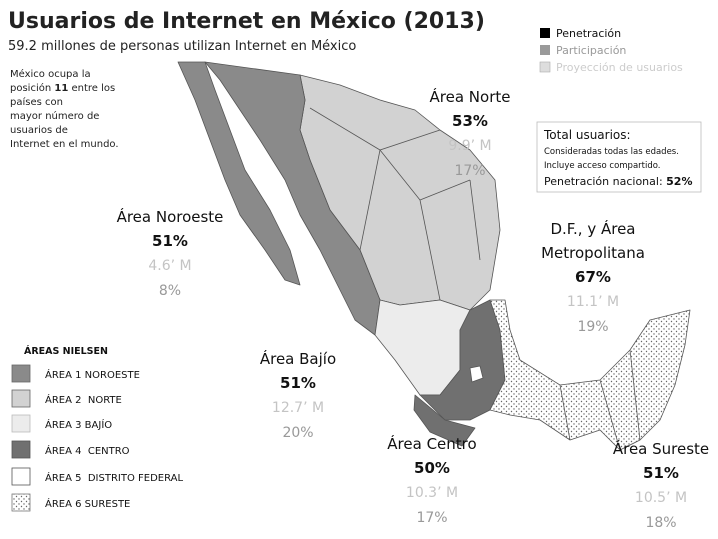 This screenshot has width=718, height=539. What do you see at coordinates (32, 88) in the screenshot?
I see `note-text: posición` at bounding box center [32, 88].